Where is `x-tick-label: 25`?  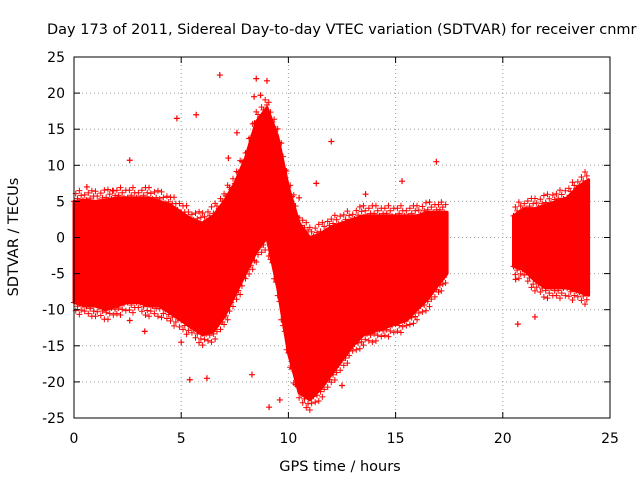
x-tick-label: 25 is located at coordinates (610, 439).